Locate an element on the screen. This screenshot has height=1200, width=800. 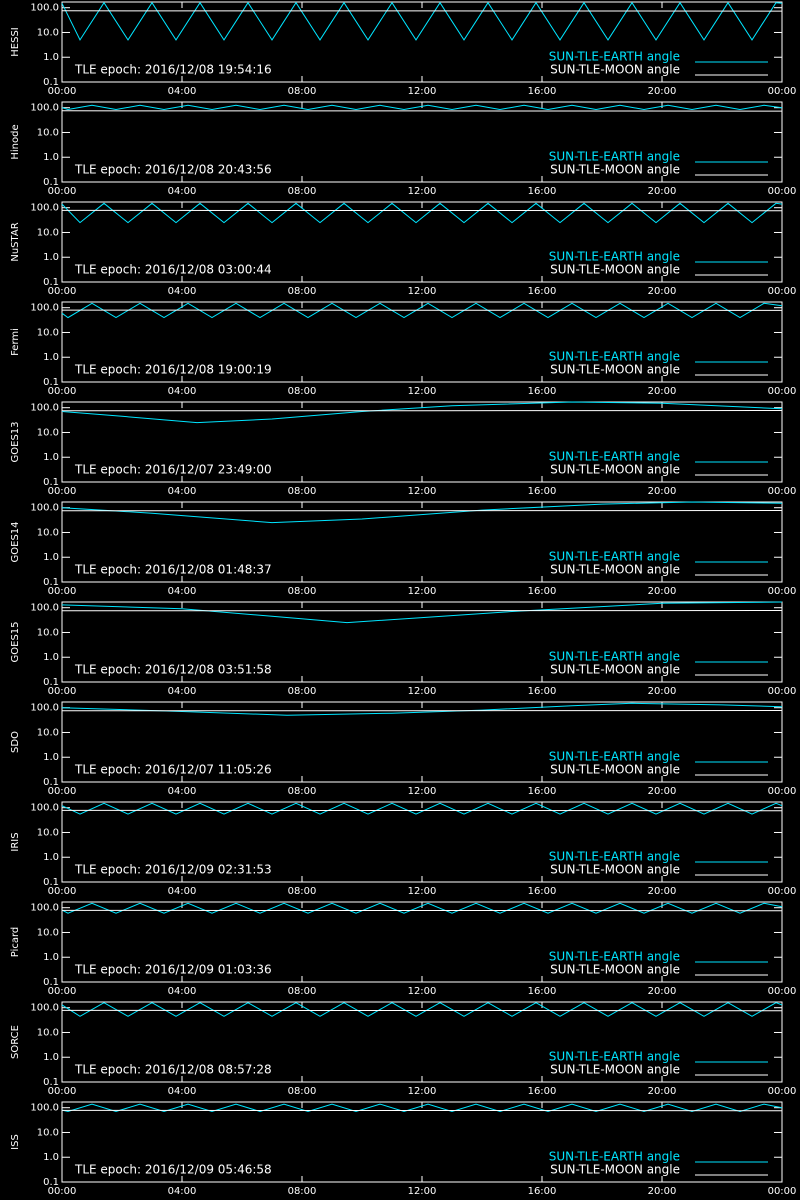
annotation: TLE epoch: 2016/12/08 01:48:37 is located at coordinates (173, 570).